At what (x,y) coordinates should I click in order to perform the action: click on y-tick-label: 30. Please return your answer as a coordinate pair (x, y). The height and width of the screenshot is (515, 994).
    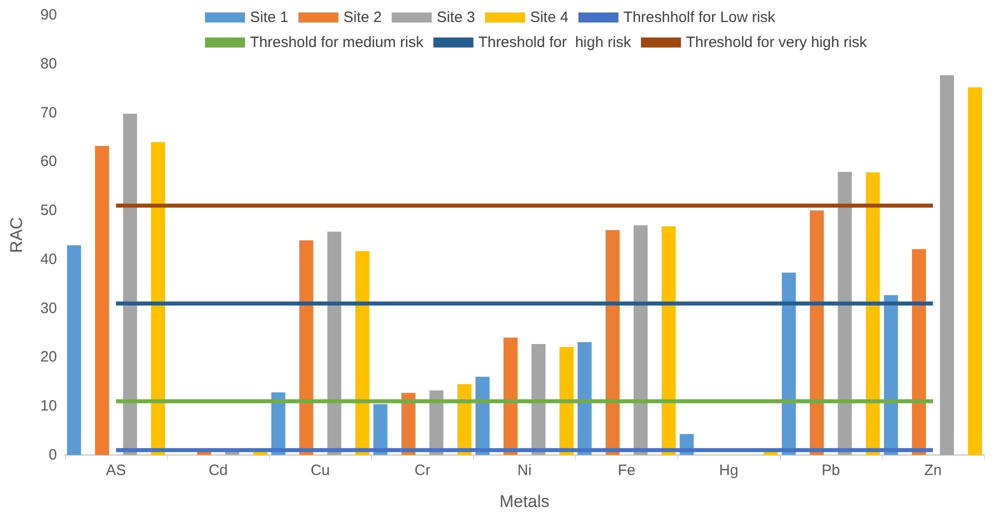
    Looking at the image, I should click on (48, 308).